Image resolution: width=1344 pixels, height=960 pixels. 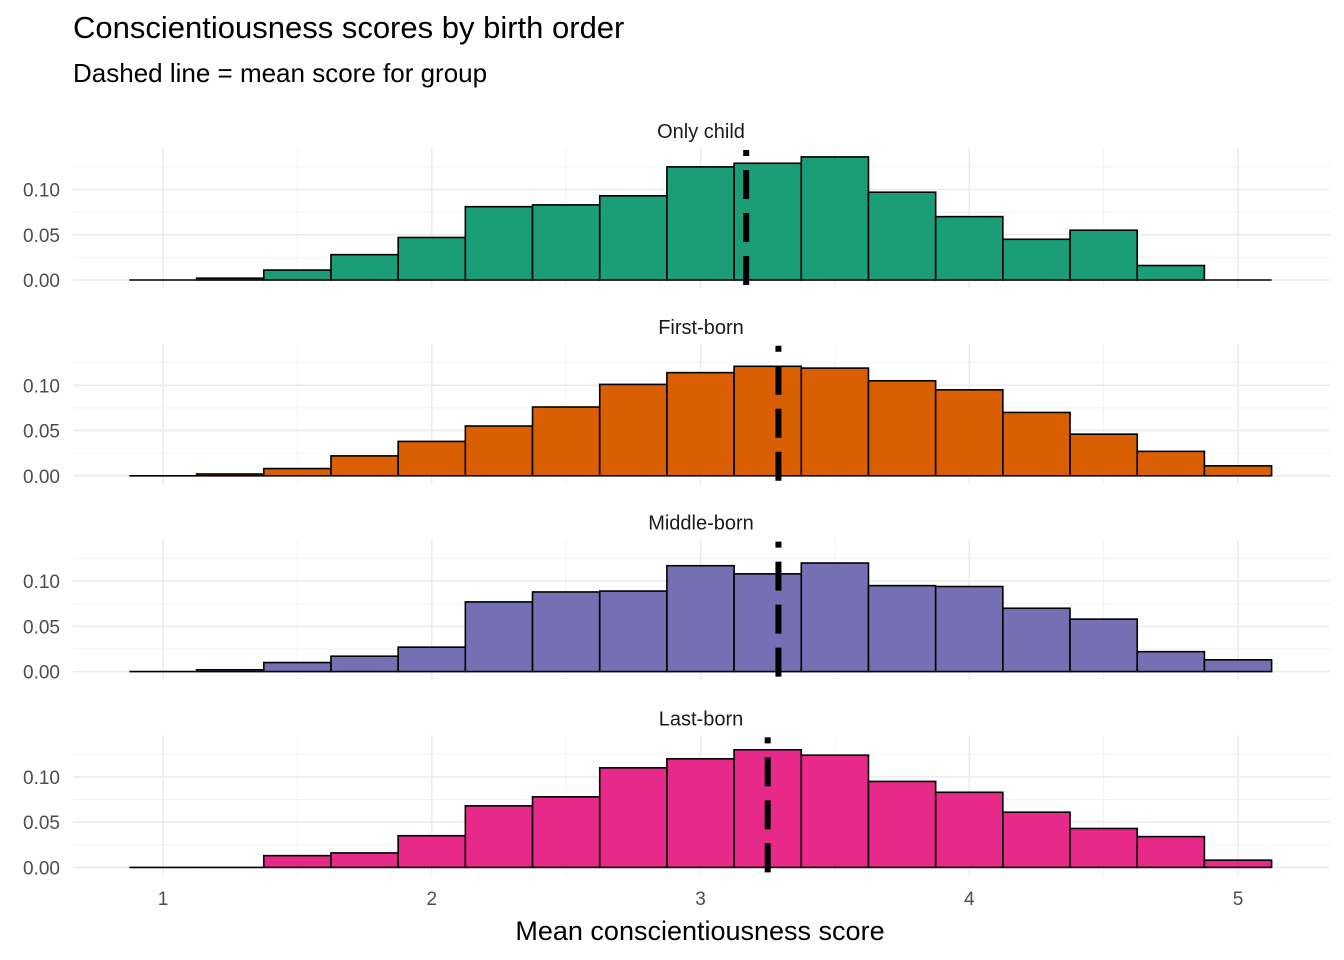 What do you see at coordinates (701, 132) in the screenshot?
I see `panel-strip-label: Only child` at bounding box center [701, 132].